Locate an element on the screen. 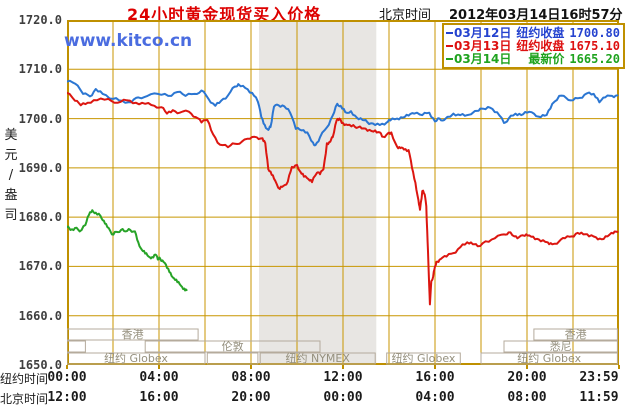 The image size is (628, 406). legend-row: 03月13日 纽约收盘 1675.10 is located at coordinates (533, 45).